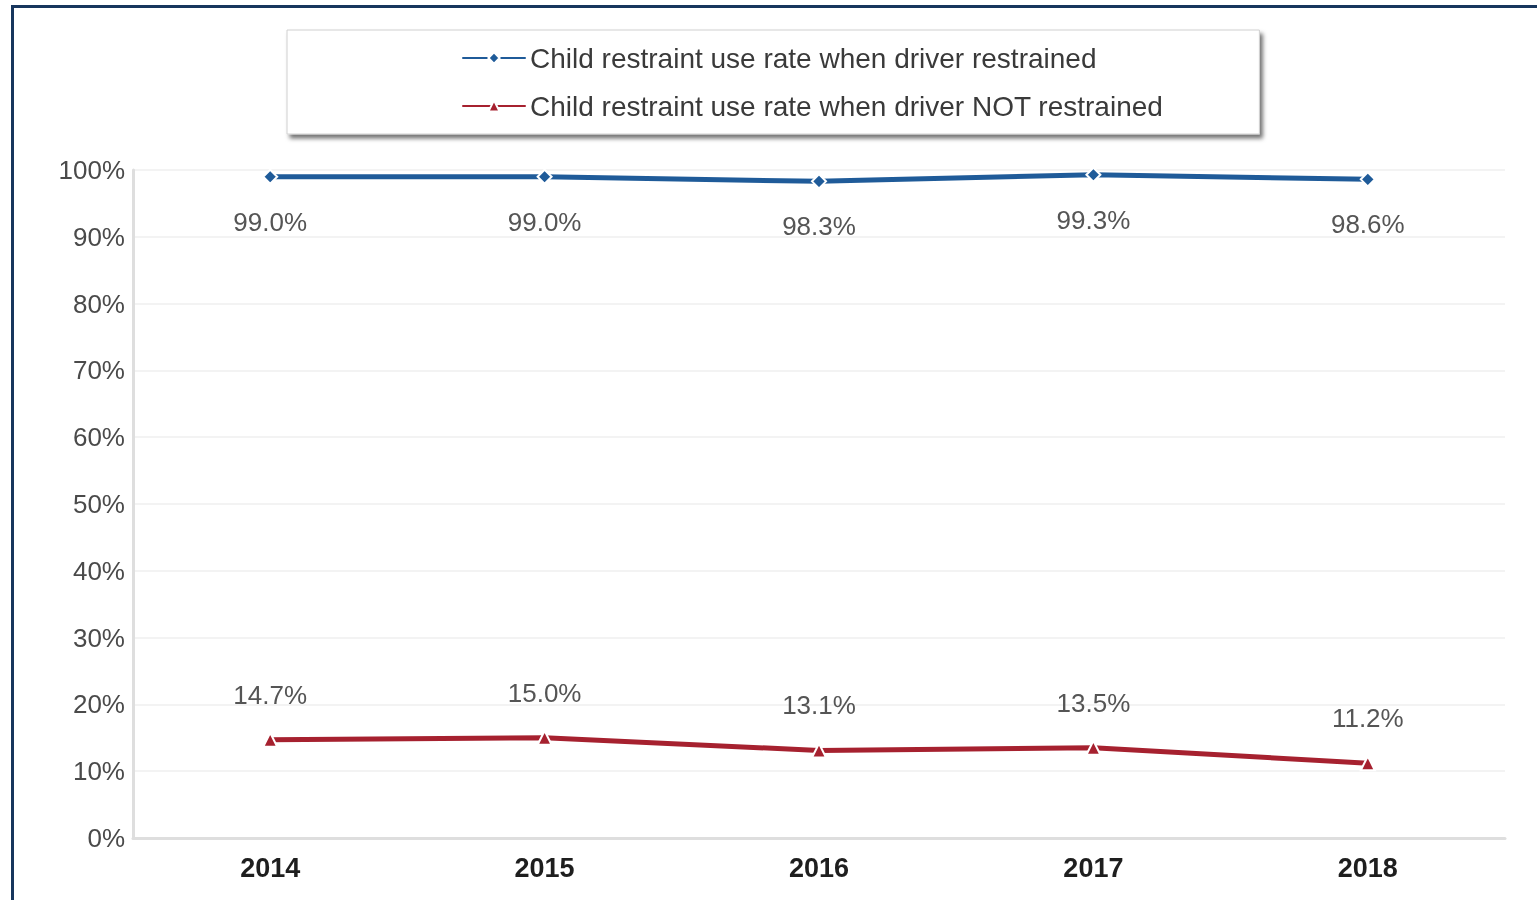 The width and height of the screenshot is (1537, 900). I want to click on y-tick-label: 0%, so click(106, 838).